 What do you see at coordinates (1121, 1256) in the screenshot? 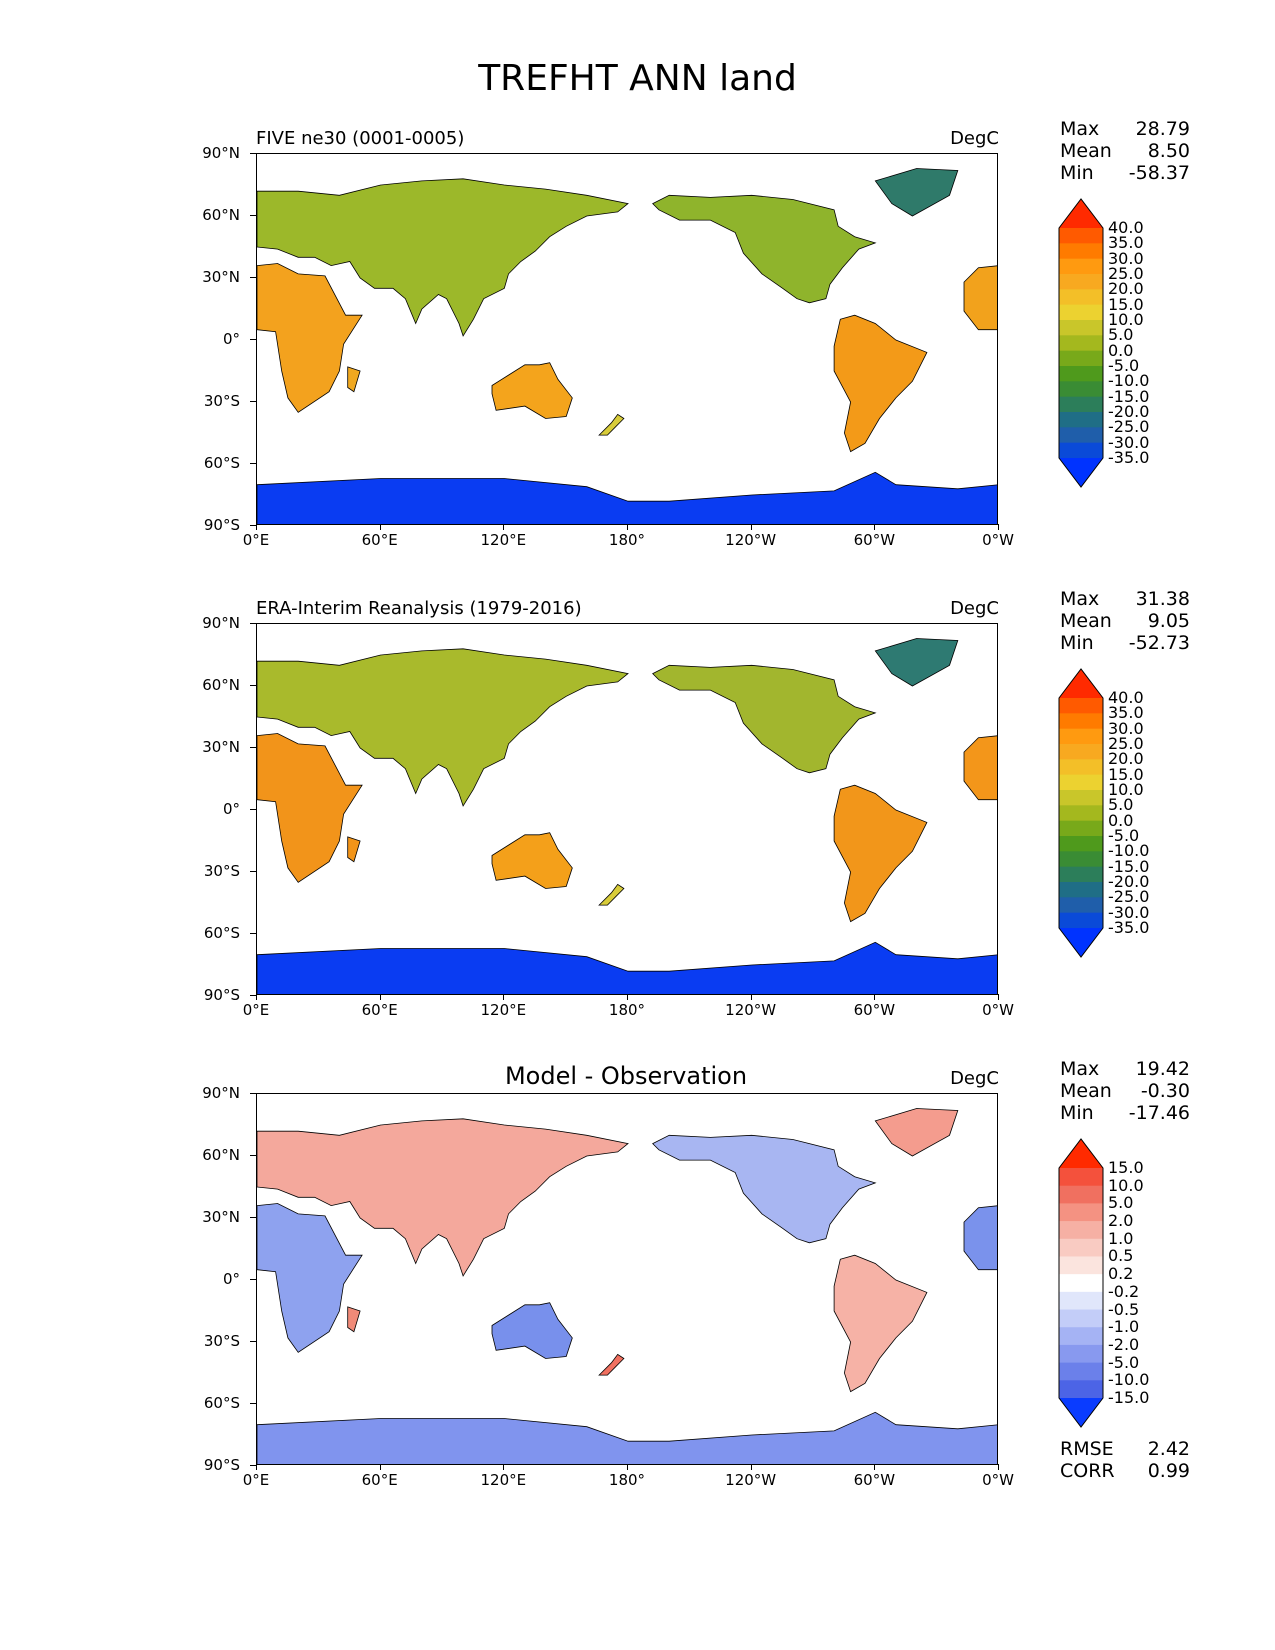
I see `colorbar-tick-label: 0.5` at bounding box center [1121, 1256].